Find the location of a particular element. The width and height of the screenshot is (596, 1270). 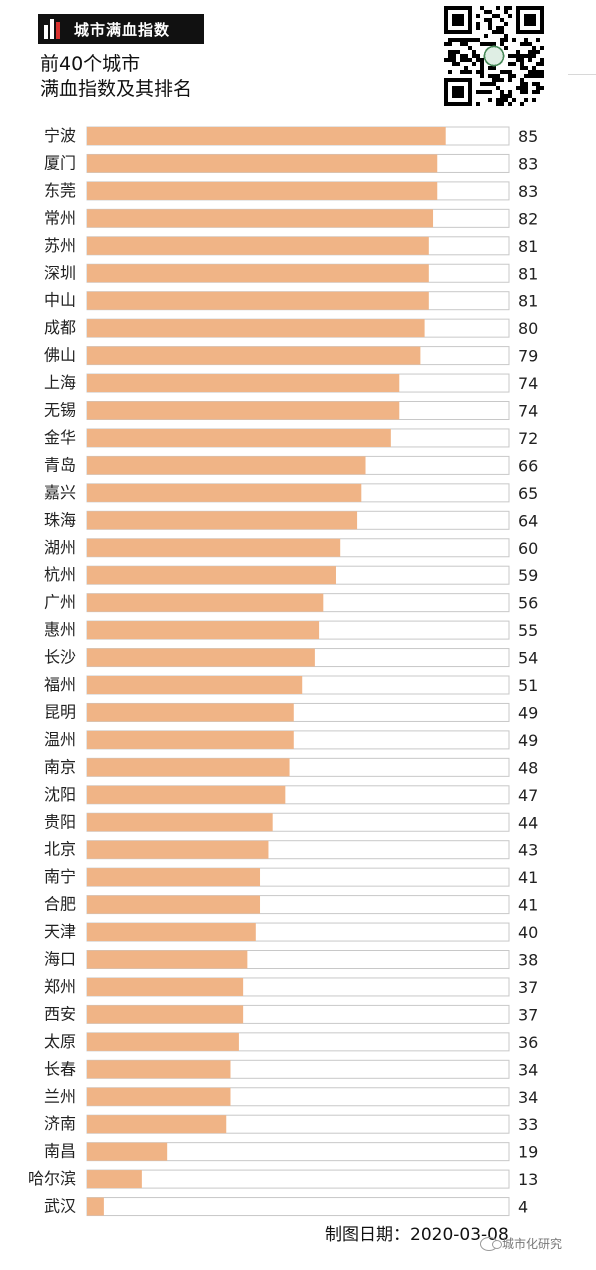

value-label: 37 is located at coordinates (528, 987).